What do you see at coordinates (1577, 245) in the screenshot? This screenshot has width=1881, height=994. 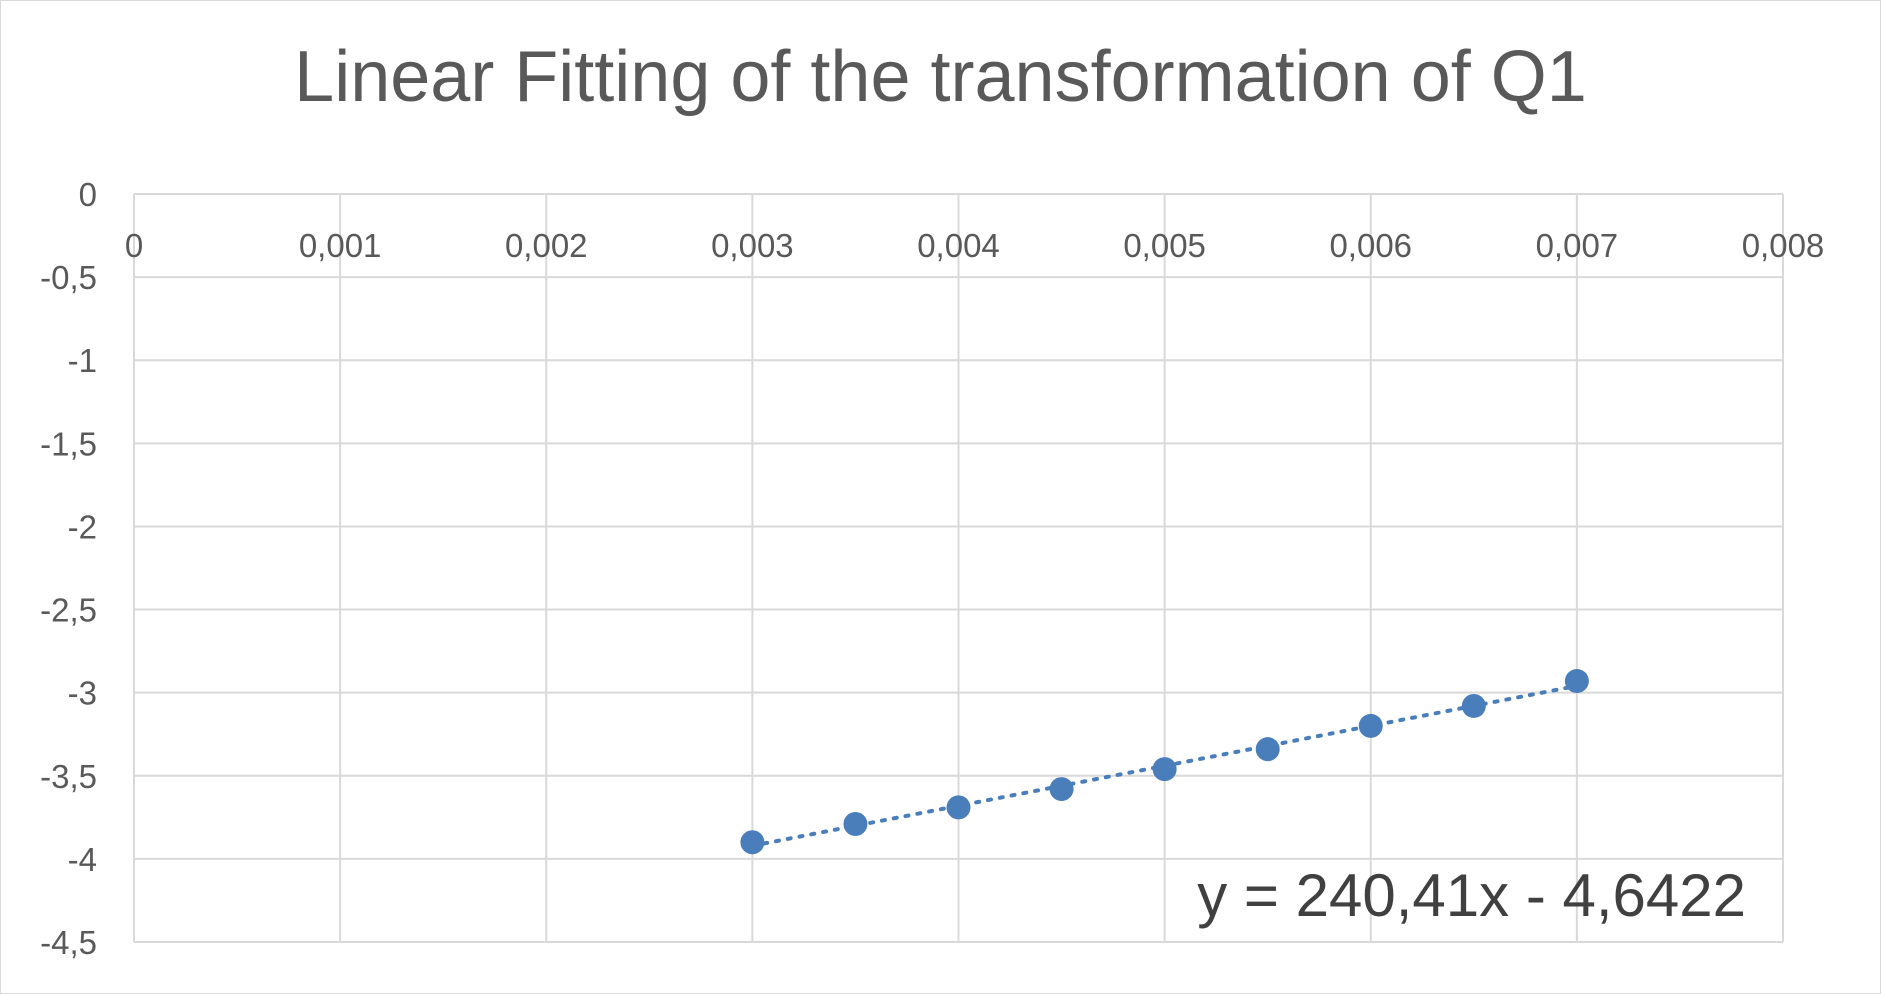 I see `x-tick-label: 0,007` at bounding box center [1577, 245].